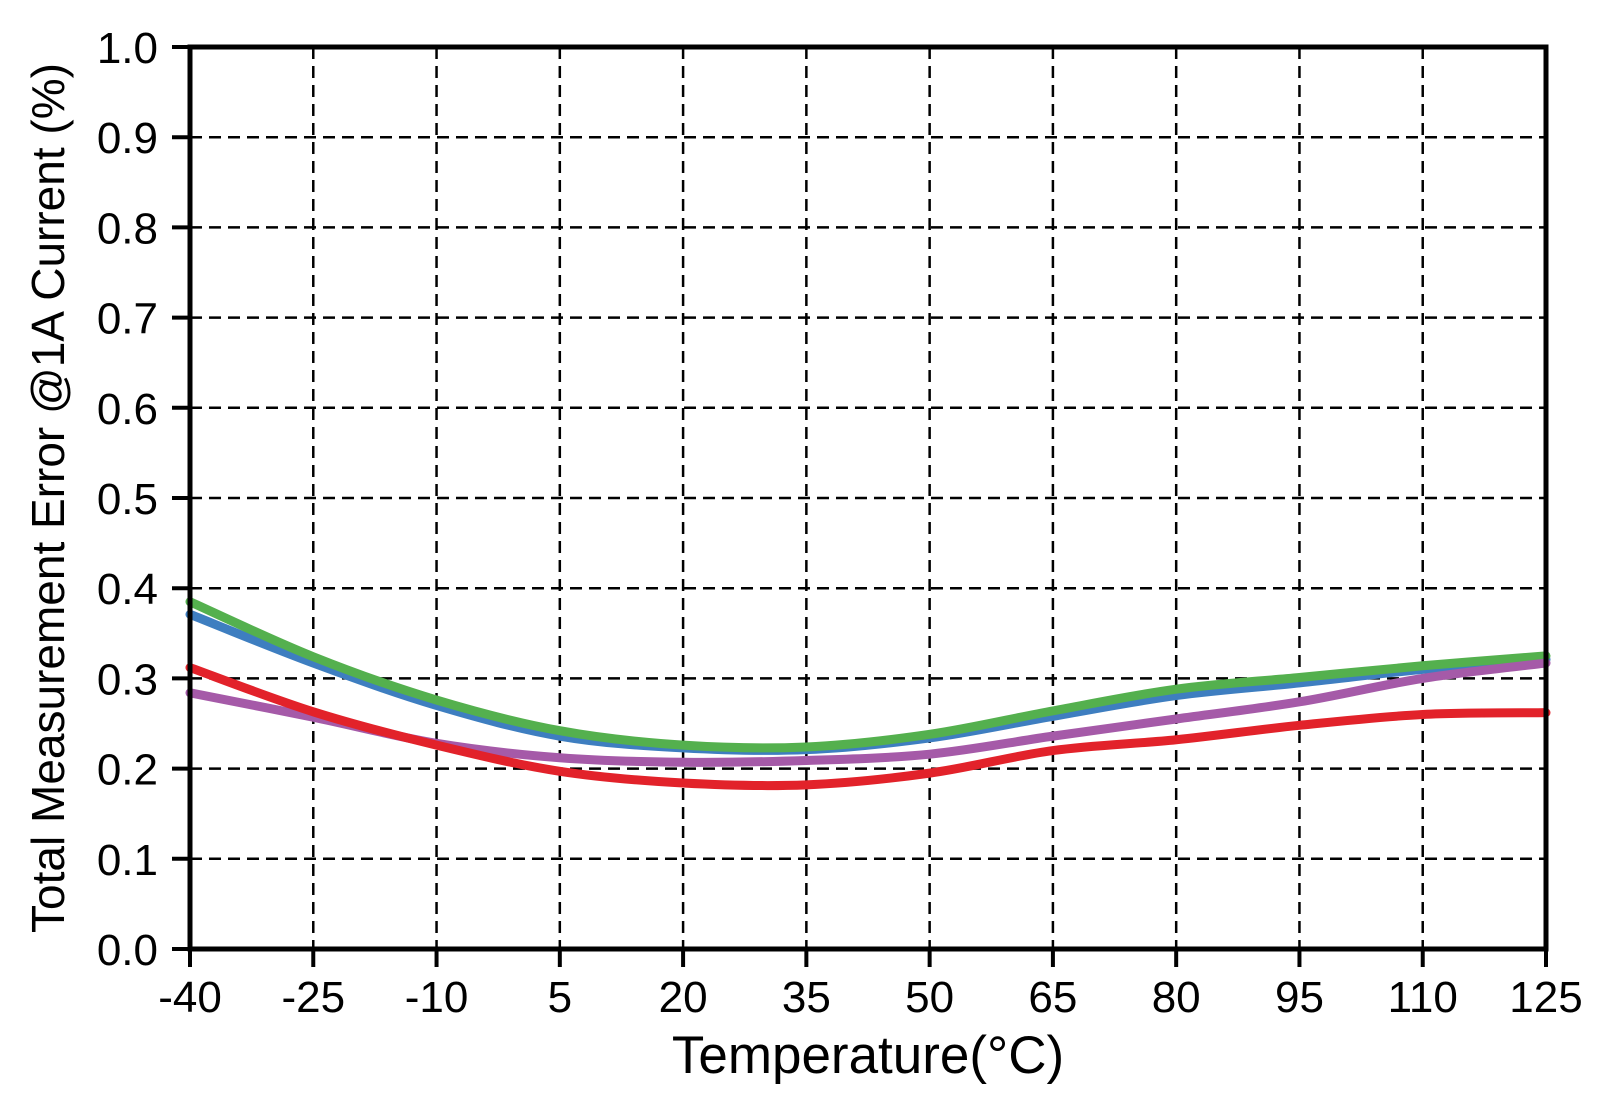  What do you see at coordinates (1299, 997) in the screenshot?
I see `x-tick-label: 95` at bounding box center [1299, 997].